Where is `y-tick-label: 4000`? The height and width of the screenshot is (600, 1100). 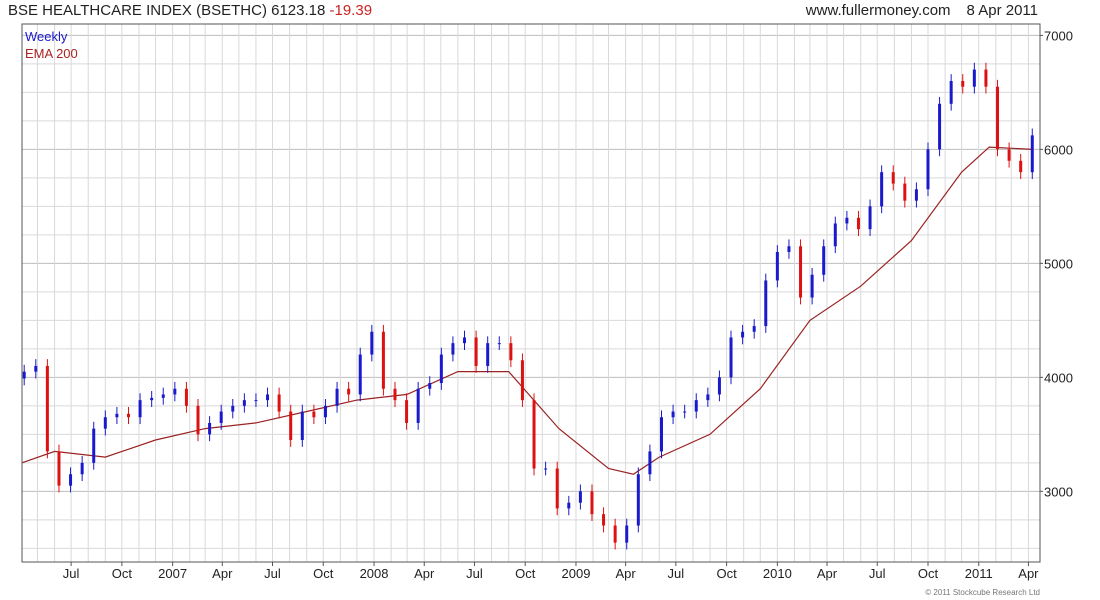 y-tick-label: 4000 is located at coordinates (1058, 377).